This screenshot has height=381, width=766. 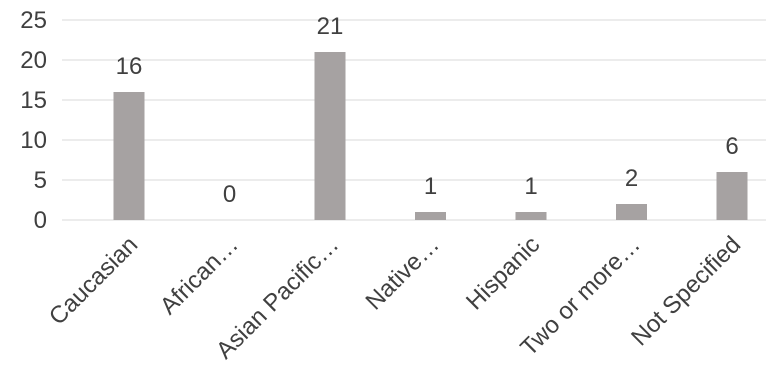 What do you see at coordinates (33, 20) in the screenshot?
I see `y-tick-label: 25` at bounding box center [33, 20].